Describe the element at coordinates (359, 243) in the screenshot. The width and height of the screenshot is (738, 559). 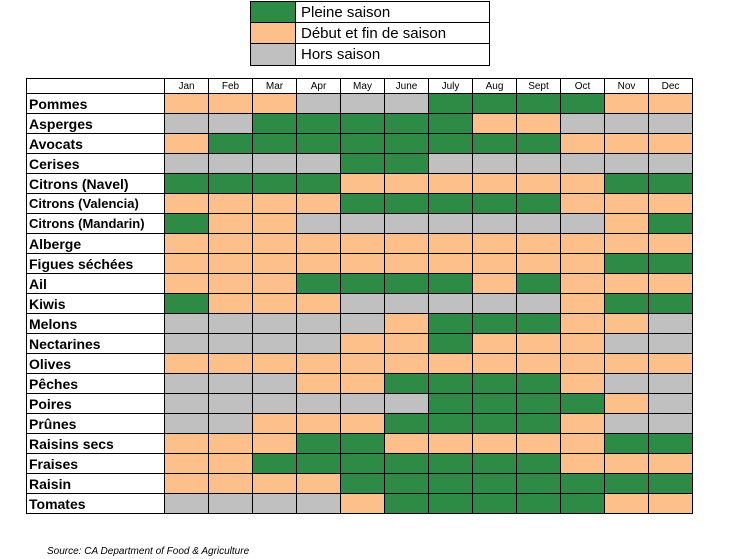
I see `table-row: Alberge` at that location.